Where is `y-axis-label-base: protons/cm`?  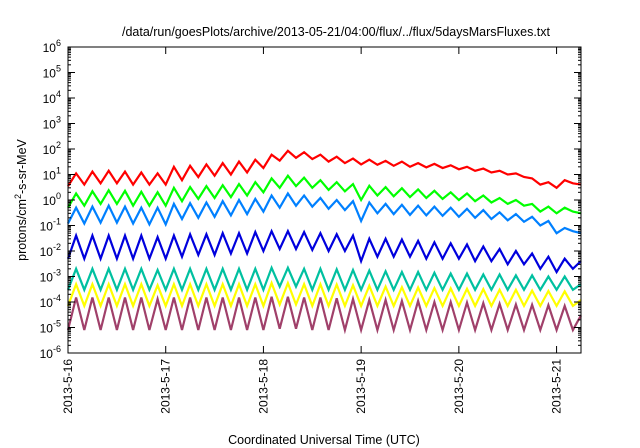
y-axis-label-base: protons/cm is located at coordinates (22, 230).